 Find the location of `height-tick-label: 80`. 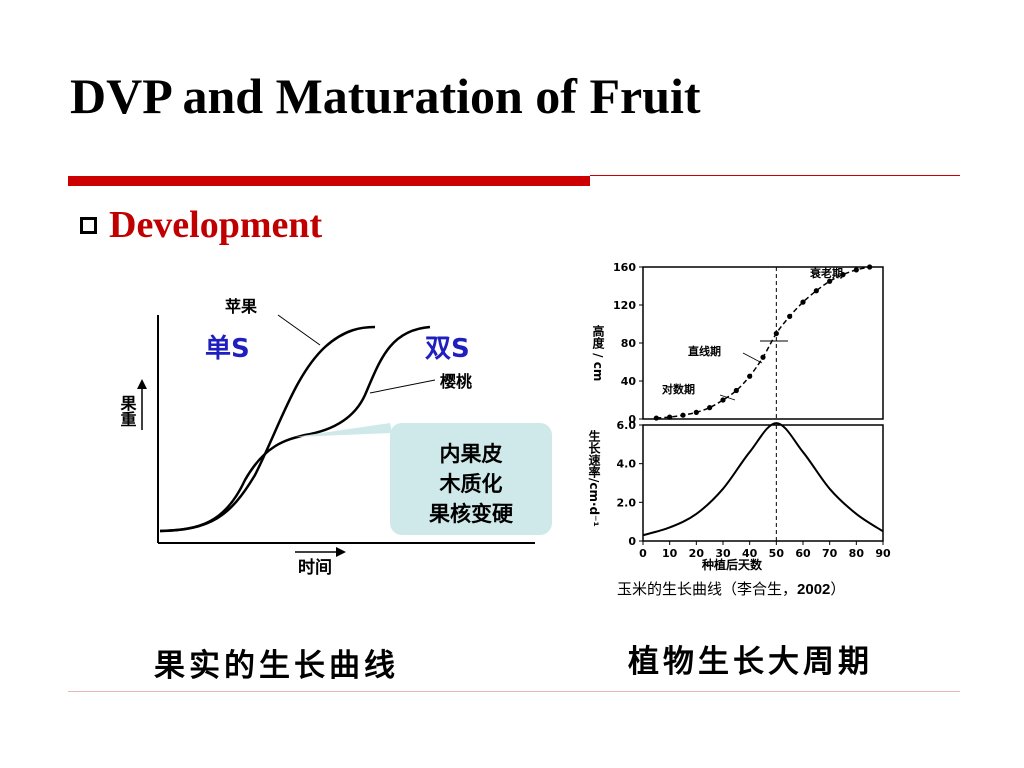

height-tick-label: 80 is located at coordinates (629, 343).